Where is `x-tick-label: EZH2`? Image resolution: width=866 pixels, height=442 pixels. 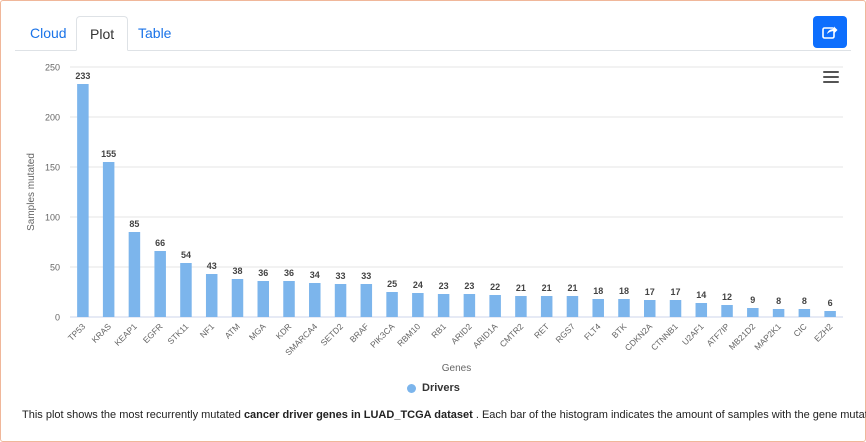 x-tick-label: EZH2 is located at coordinates (823, 332).